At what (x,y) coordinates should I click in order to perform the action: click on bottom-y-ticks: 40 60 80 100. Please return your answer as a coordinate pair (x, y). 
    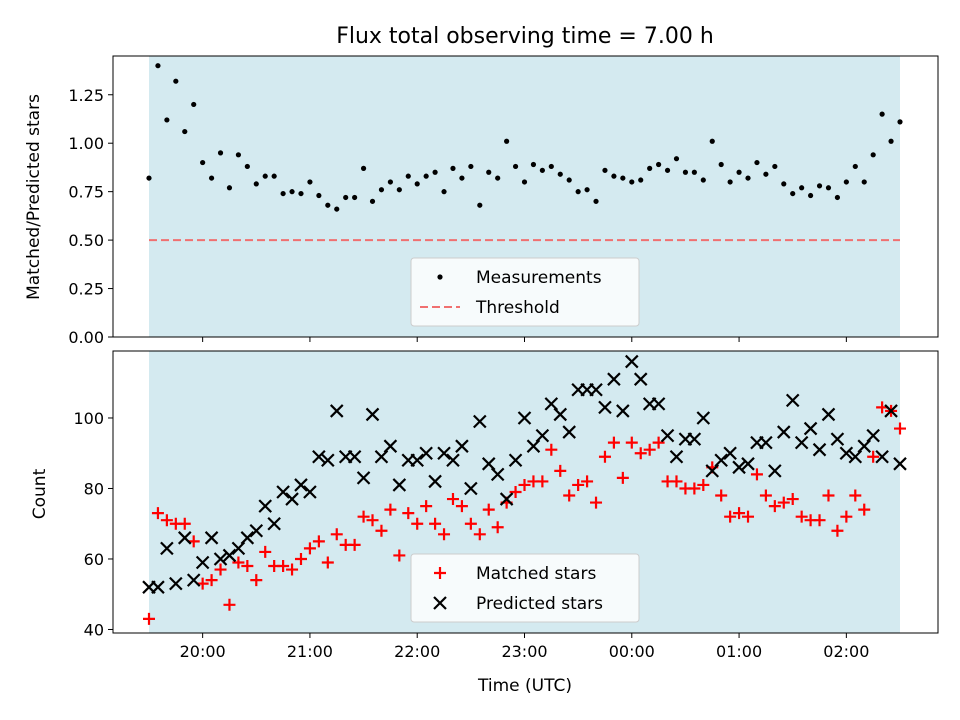
    Looking at the image, I should click on (93, 524).